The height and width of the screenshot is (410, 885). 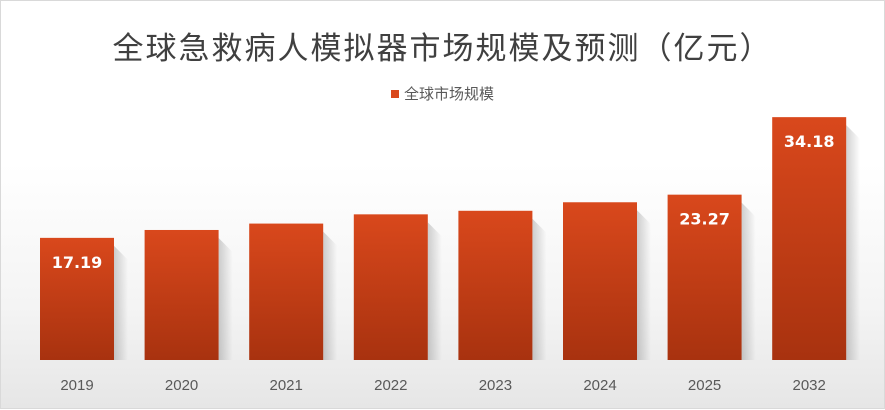 What do you see at coordinates (600, 281) in the screenshot?
I see `bar-2024` at bounding box center [600, 281].